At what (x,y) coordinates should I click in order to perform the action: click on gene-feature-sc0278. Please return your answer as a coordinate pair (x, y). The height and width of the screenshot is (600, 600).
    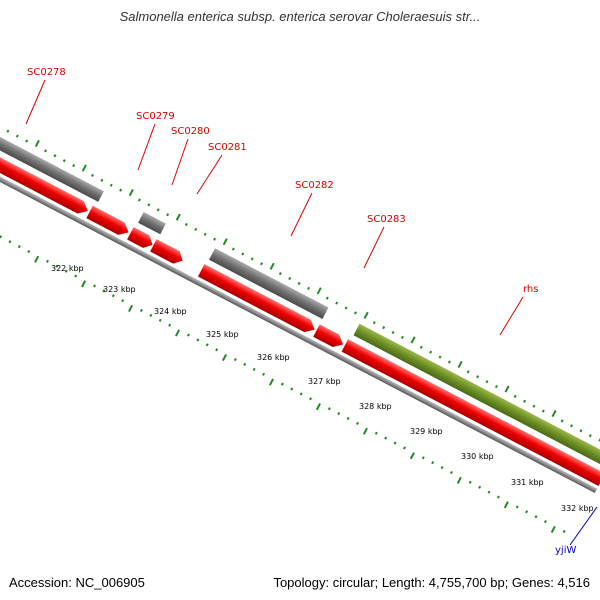
    Looking at the image, I should click on (52, 163).